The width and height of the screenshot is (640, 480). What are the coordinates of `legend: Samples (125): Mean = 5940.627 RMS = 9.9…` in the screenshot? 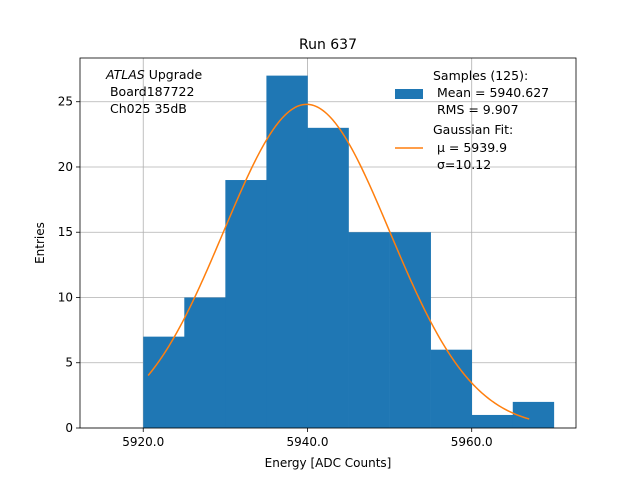 It's located at (472, 120).